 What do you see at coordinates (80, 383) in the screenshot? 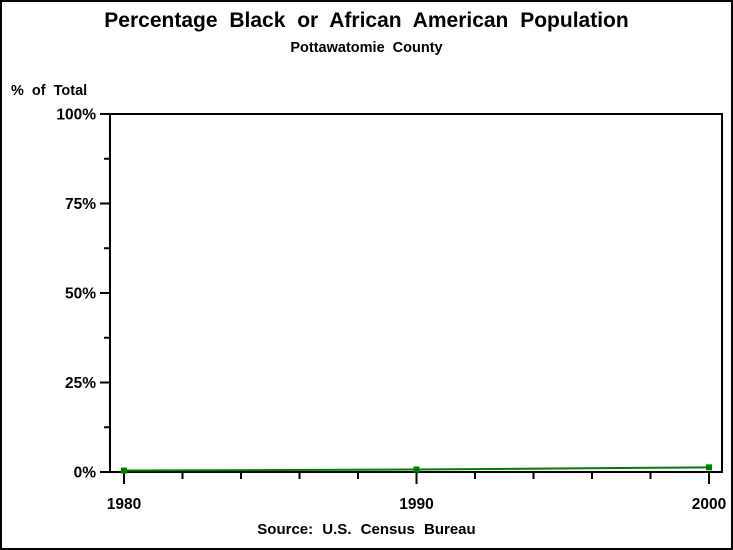
I see `y-tick-label: 25%` at bounding box center [80, 383].